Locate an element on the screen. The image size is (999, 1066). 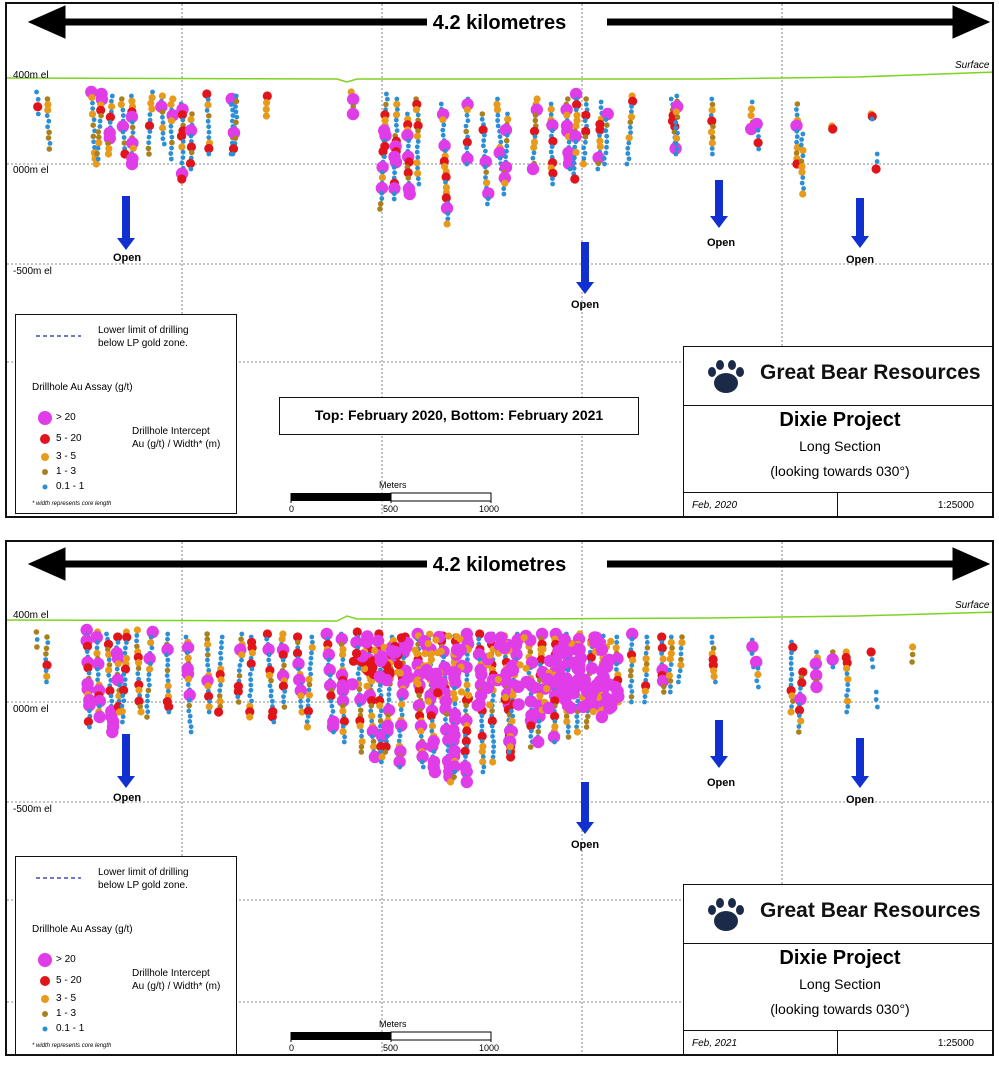
legend-line-label-2: below LP gold zone. is located at coordinates (143, 343).